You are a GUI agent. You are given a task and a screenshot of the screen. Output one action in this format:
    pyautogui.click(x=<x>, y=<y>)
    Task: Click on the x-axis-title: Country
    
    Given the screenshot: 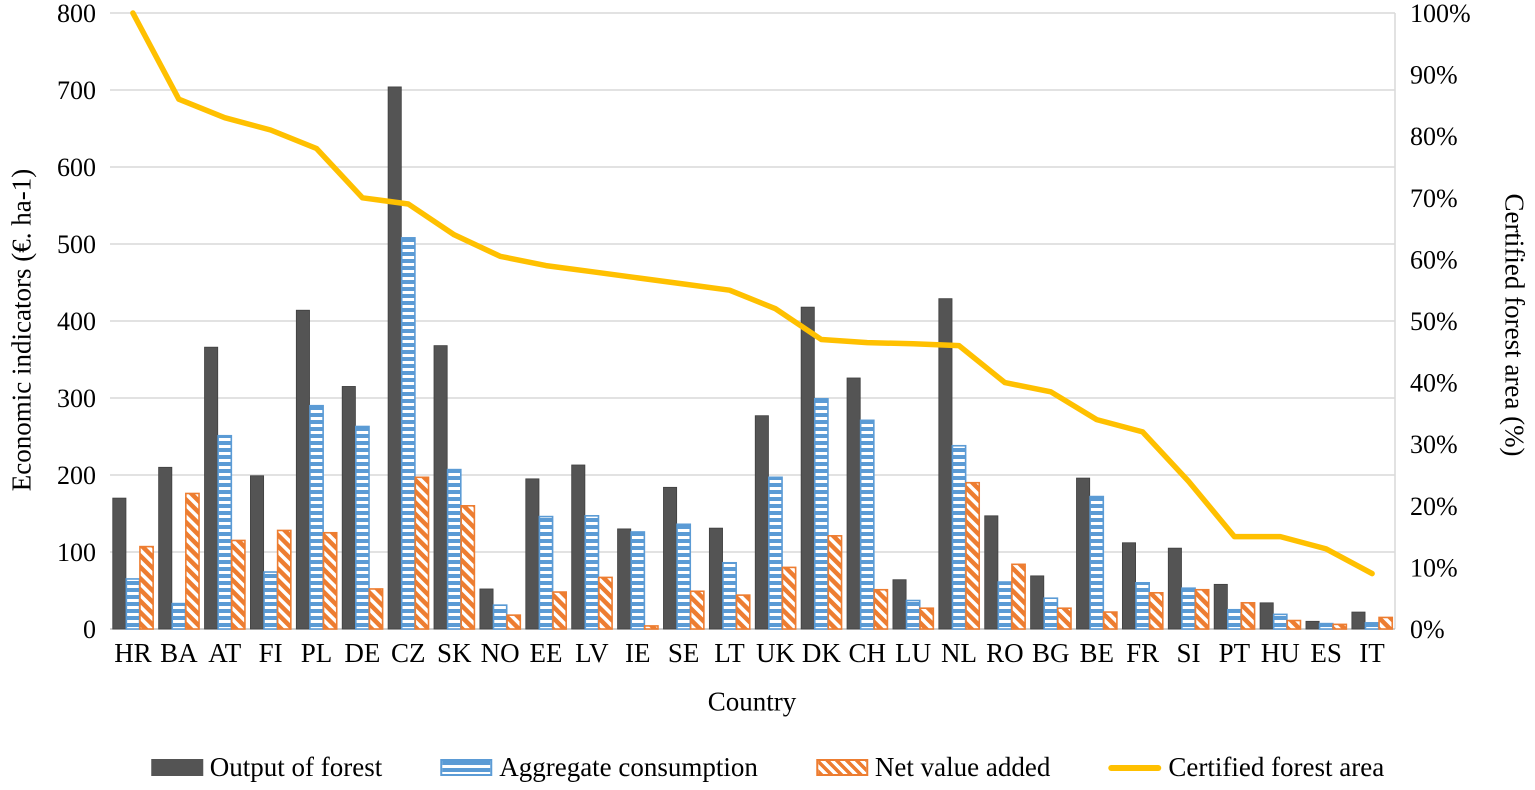 What is the action you would take?
    pyautogui.click(x=752, y=701)
    